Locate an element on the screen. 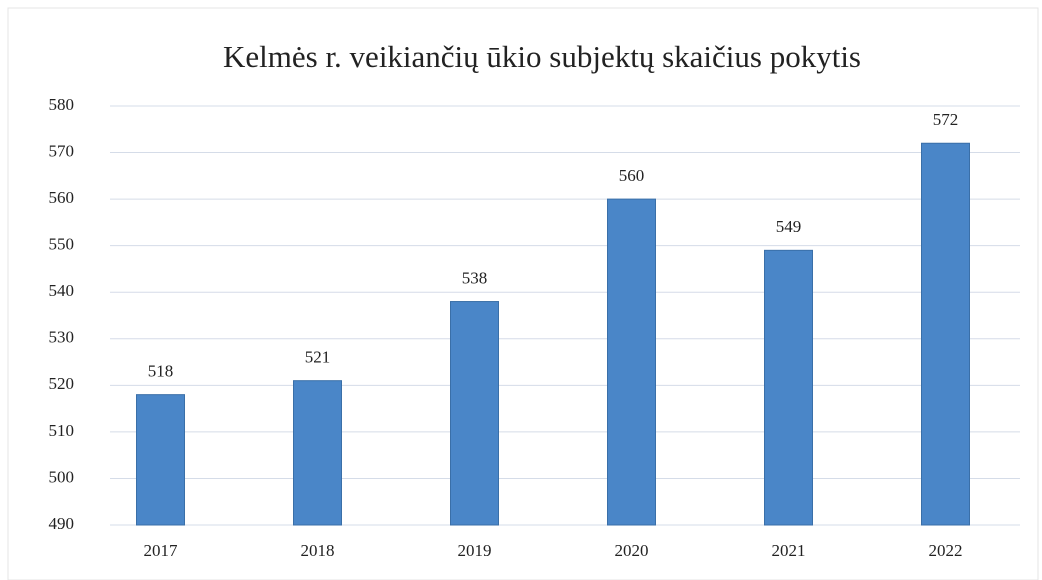 The image size is (1042, 580). x-tick-label: 2021 is located at coordinates (789, 550).